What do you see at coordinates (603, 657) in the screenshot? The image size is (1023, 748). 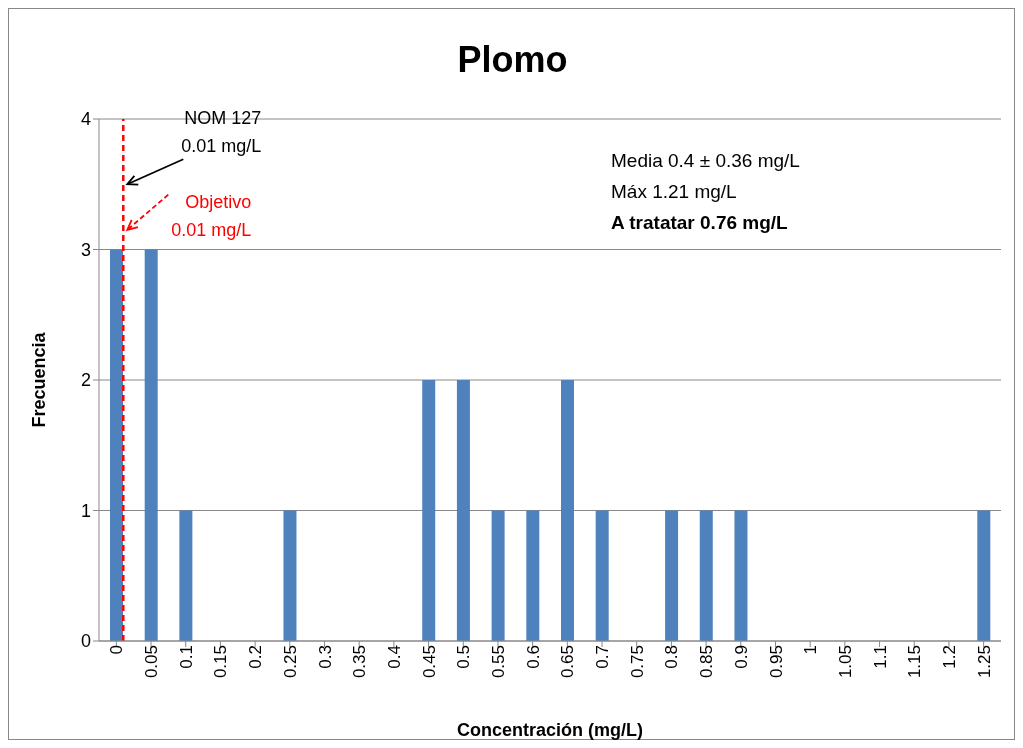 I see `x-tick-label: 0.7` at bounding box center [603, 657].